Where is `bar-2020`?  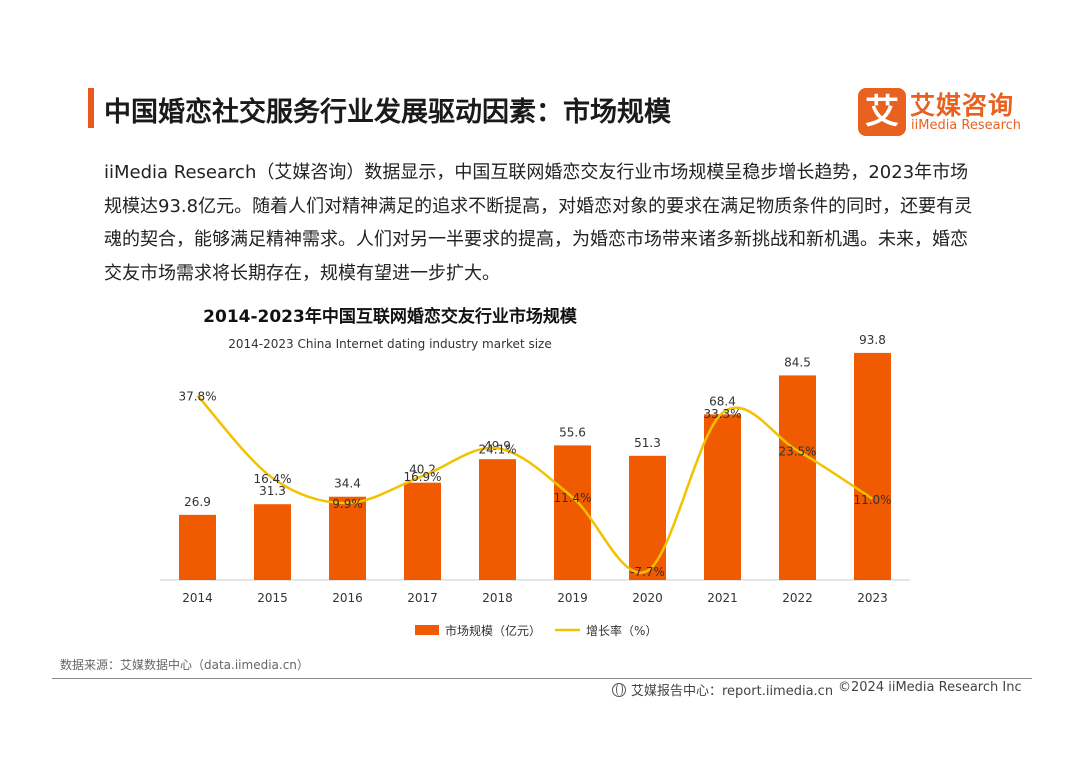 bar-2020 is located at coordinates (647, 517).